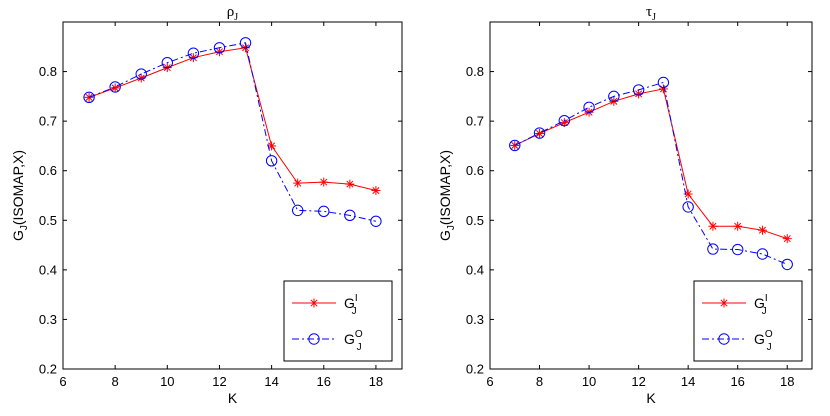 The width and height of the screenshot is (830, 416). What do you see at coordinates (48, 71) in the screenshot?
I see `y-tick-label: 0.8` at bounding box center [48, 71].